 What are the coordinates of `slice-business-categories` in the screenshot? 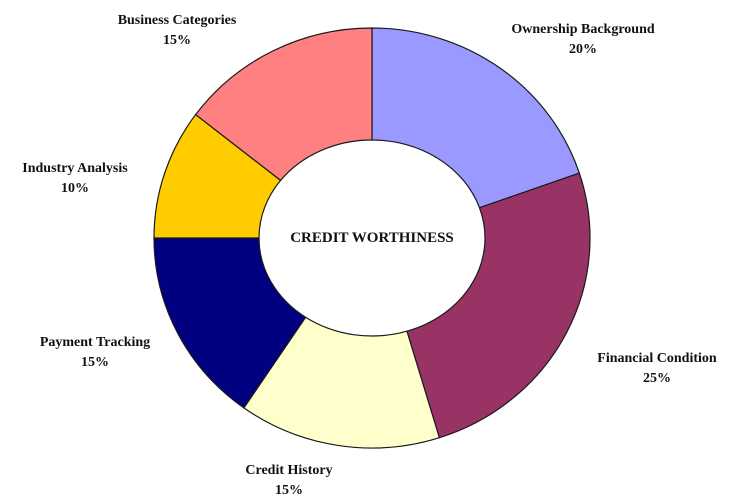 It's located at (283, 104).